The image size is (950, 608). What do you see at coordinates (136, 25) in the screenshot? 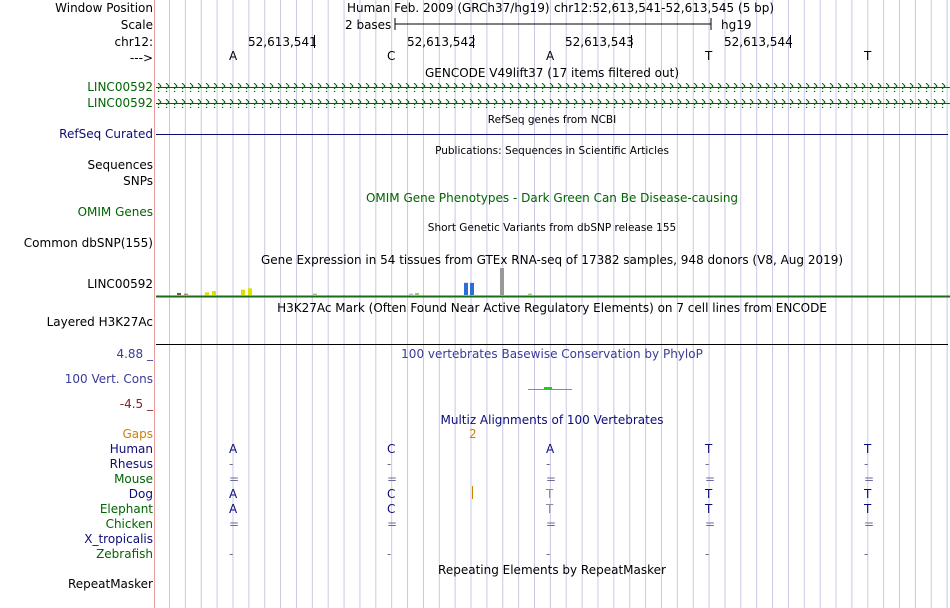
I see `scale-label: Scale` at bounding box center [136, 25].